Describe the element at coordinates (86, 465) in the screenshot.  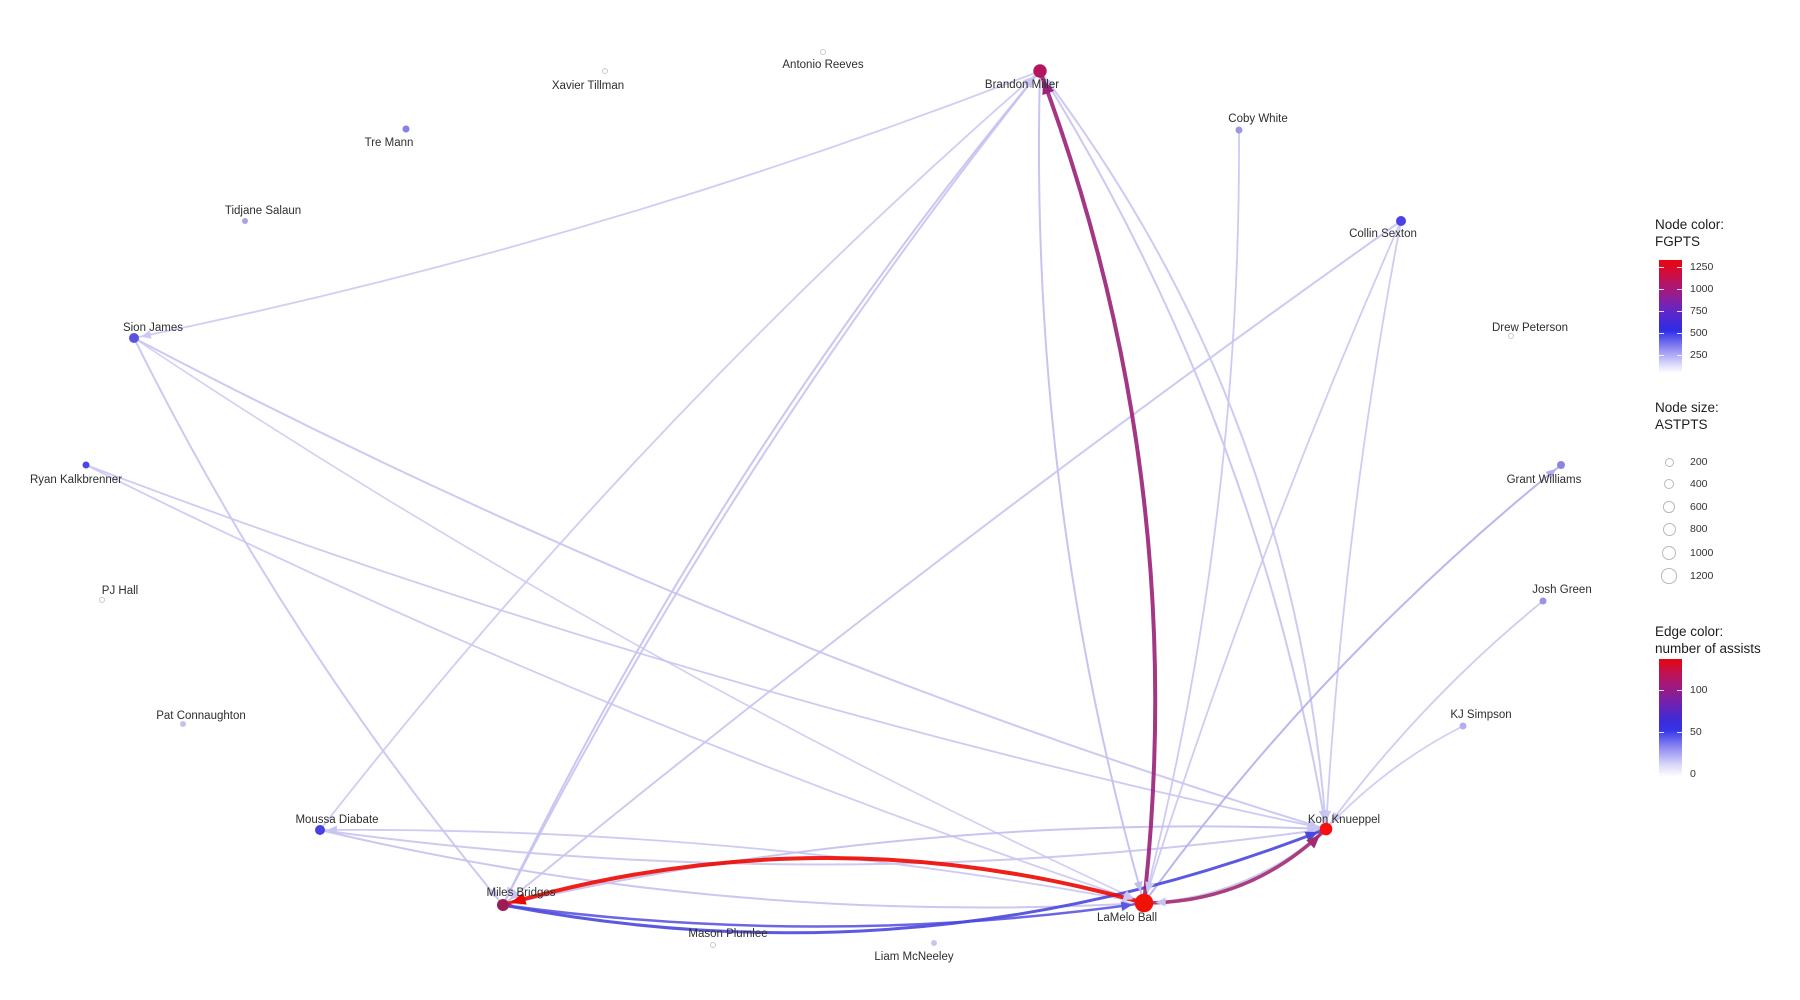
I see `node-Ryan Kalkbrenner` at that location.